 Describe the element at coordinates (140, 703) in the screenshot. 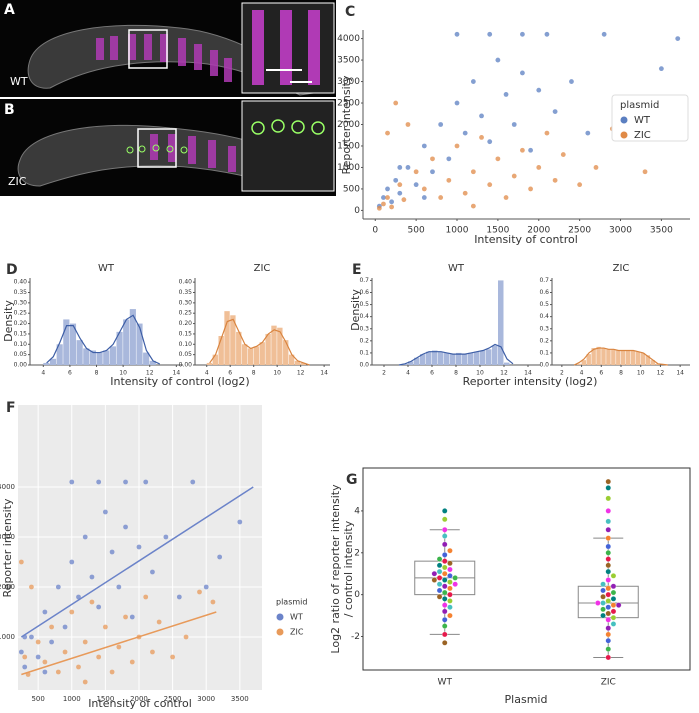

I see `x-axis-label: Intensity of control` at that location.